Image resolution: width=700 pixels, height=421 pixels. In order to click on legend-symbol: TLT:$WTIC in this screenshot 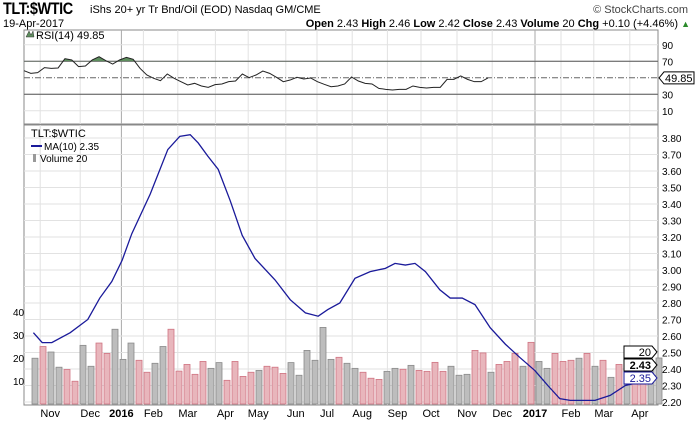, I will do `click(58, 134)`.